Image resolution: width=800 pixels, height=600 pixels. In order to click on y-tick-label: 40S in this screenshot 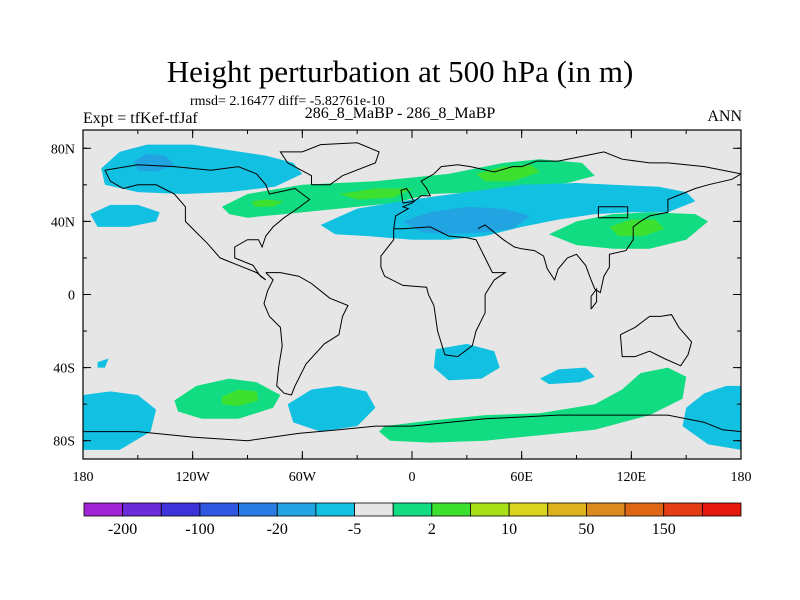, I will do `click(64, 369)`.